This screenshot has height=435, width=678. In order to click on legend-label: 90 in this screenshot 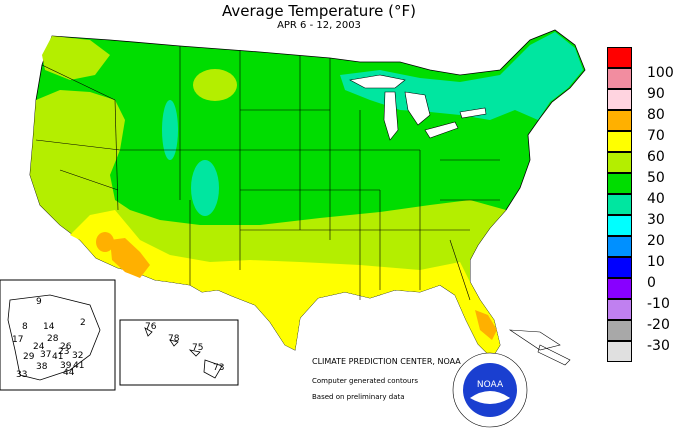, I will do `click(656, 94)`.